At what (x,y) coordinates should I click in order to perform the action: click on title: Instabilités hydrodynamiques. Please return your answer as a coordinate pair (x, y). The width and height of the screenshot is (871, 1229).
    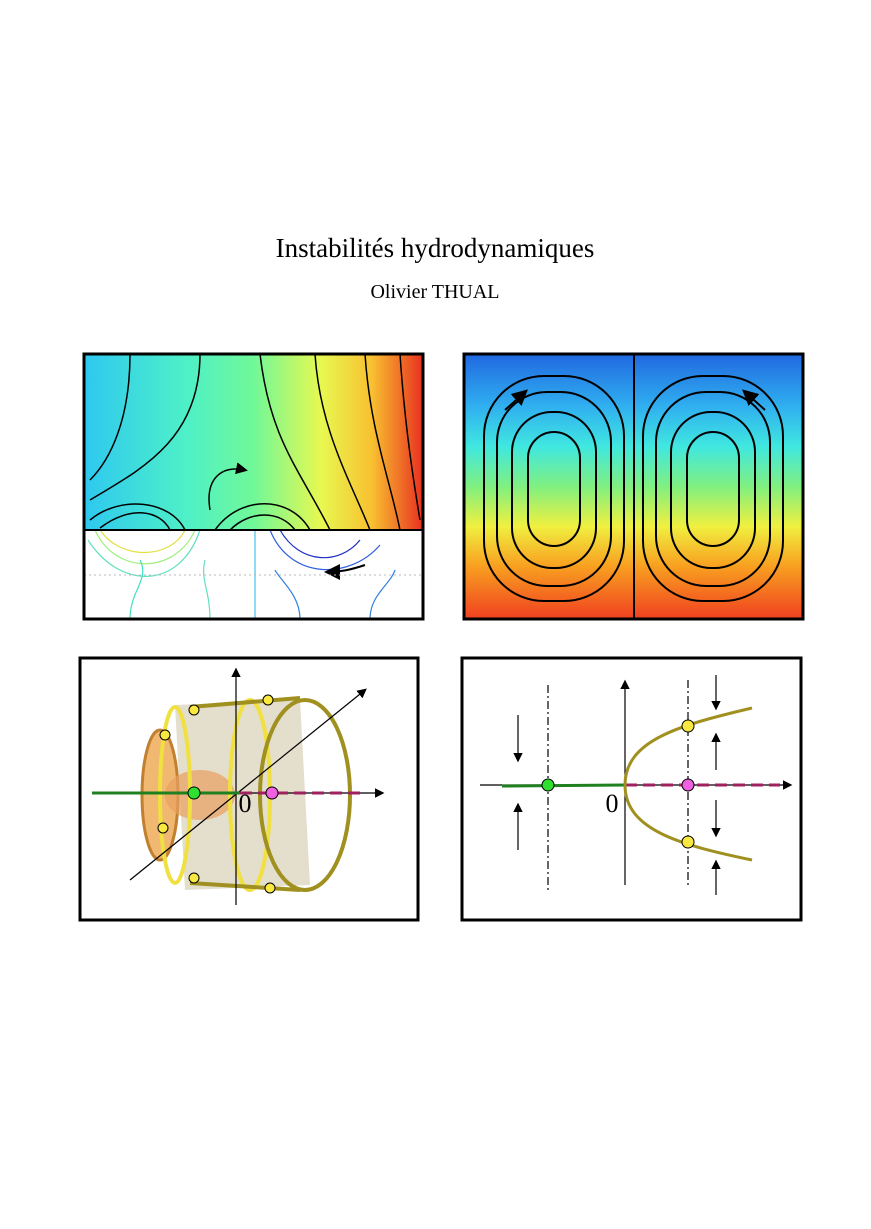
    Looking at the image, I should click on (435, 248).